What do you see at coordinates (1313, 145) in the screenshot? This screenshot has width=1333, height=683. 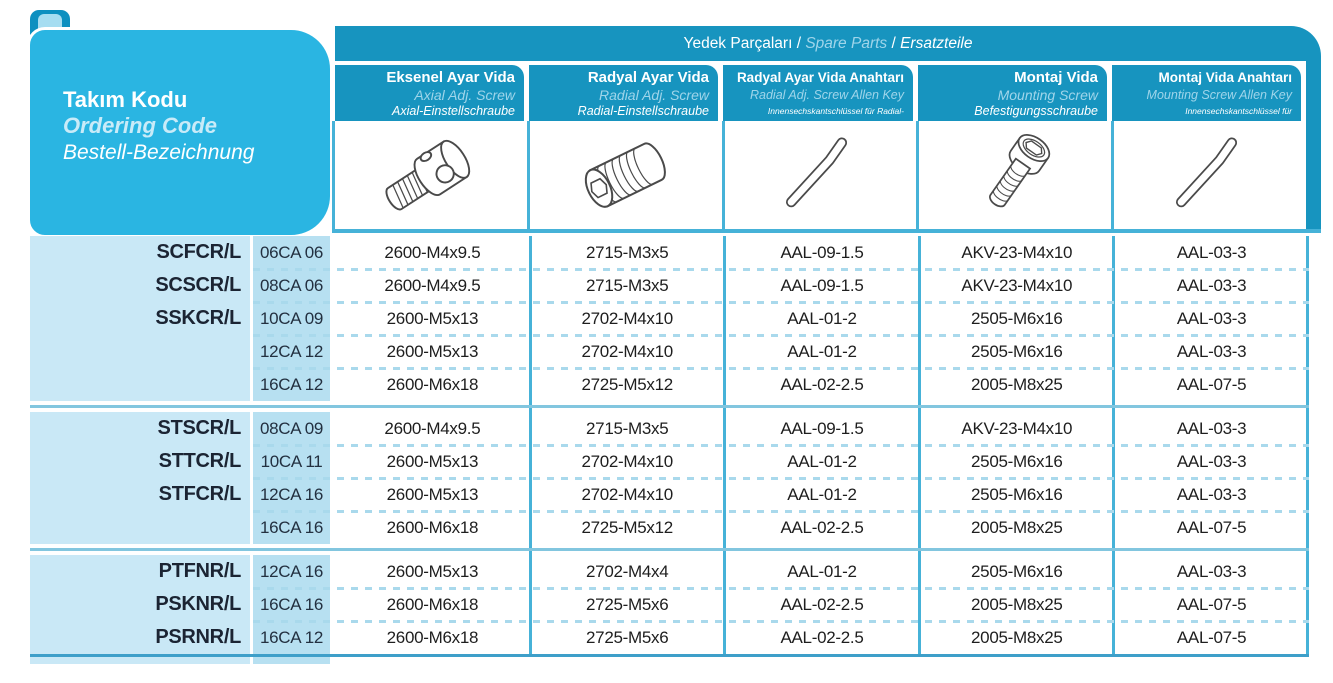 I see `right-edge-strip` at bounding box center [1313, 145].